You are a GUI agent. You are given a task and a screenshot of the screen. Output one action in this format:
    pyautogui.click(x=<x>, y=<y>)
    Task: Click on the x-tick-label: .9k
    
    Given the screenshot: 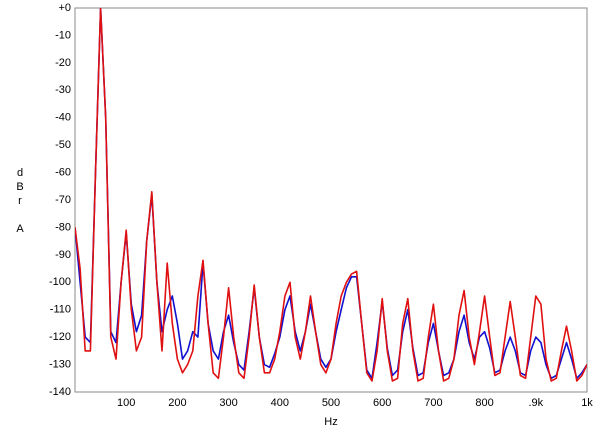 What is the action you would take?
    pyautogui.click(x=535, y=403)
    